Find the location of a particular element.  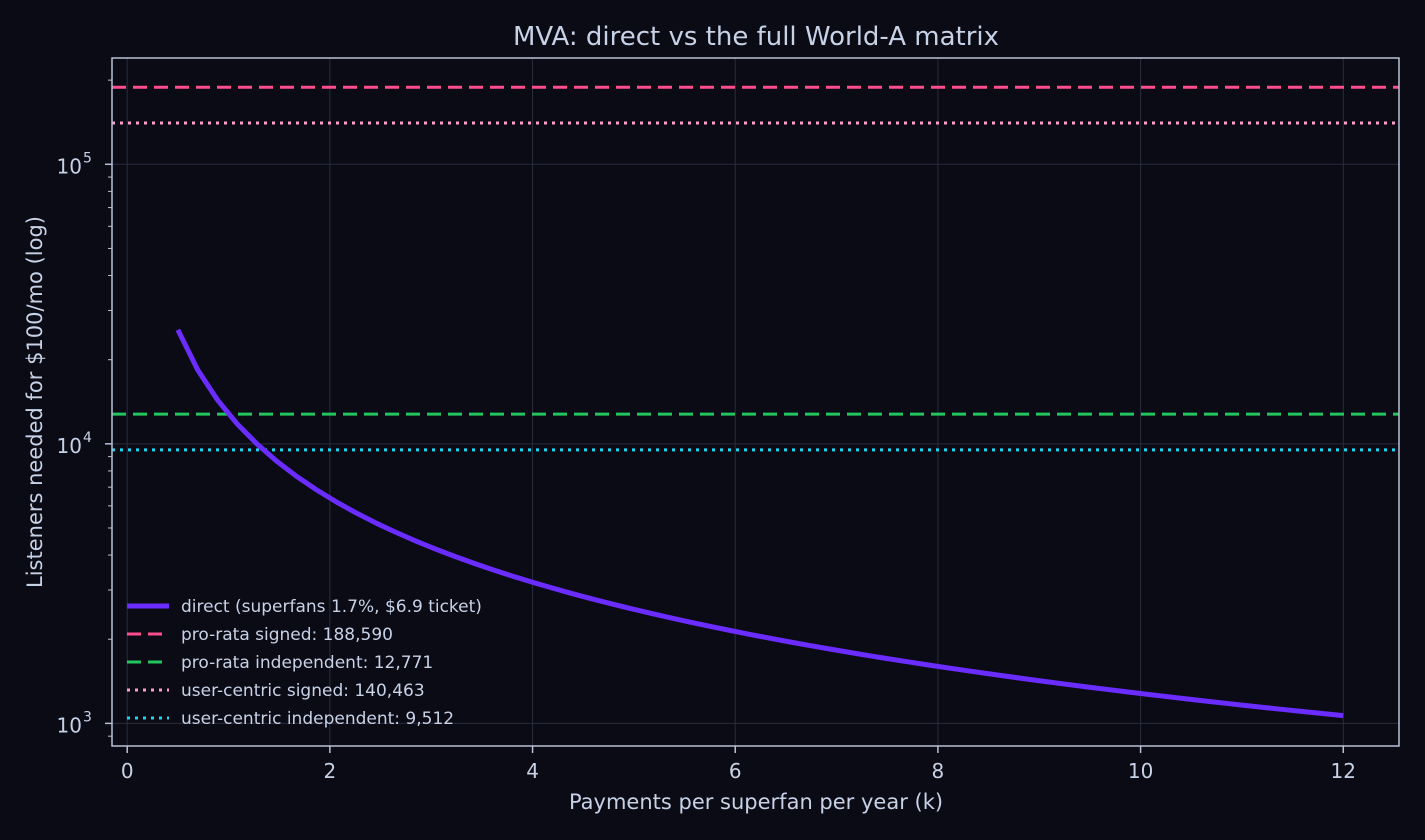

x-tick-label: 10 is located at coordinates (1140, 771).